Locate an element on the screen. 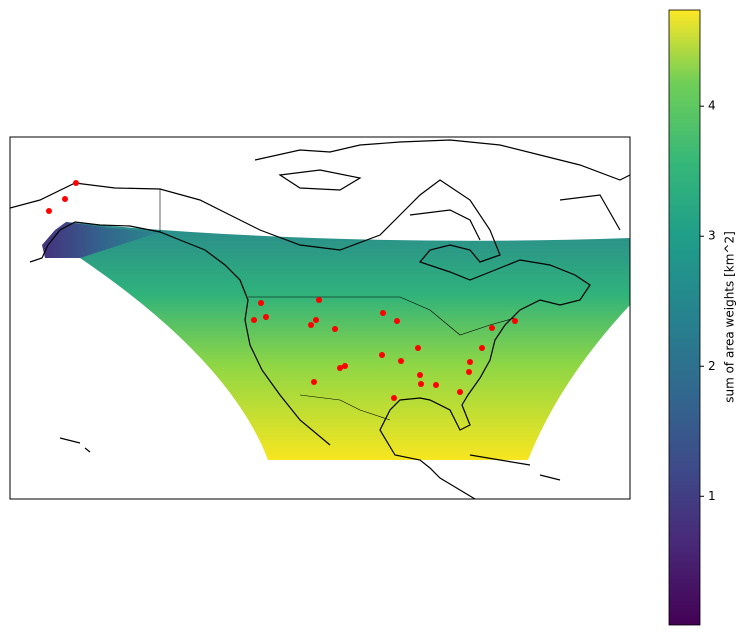  data-field-west is located at coordinates (101, 240).